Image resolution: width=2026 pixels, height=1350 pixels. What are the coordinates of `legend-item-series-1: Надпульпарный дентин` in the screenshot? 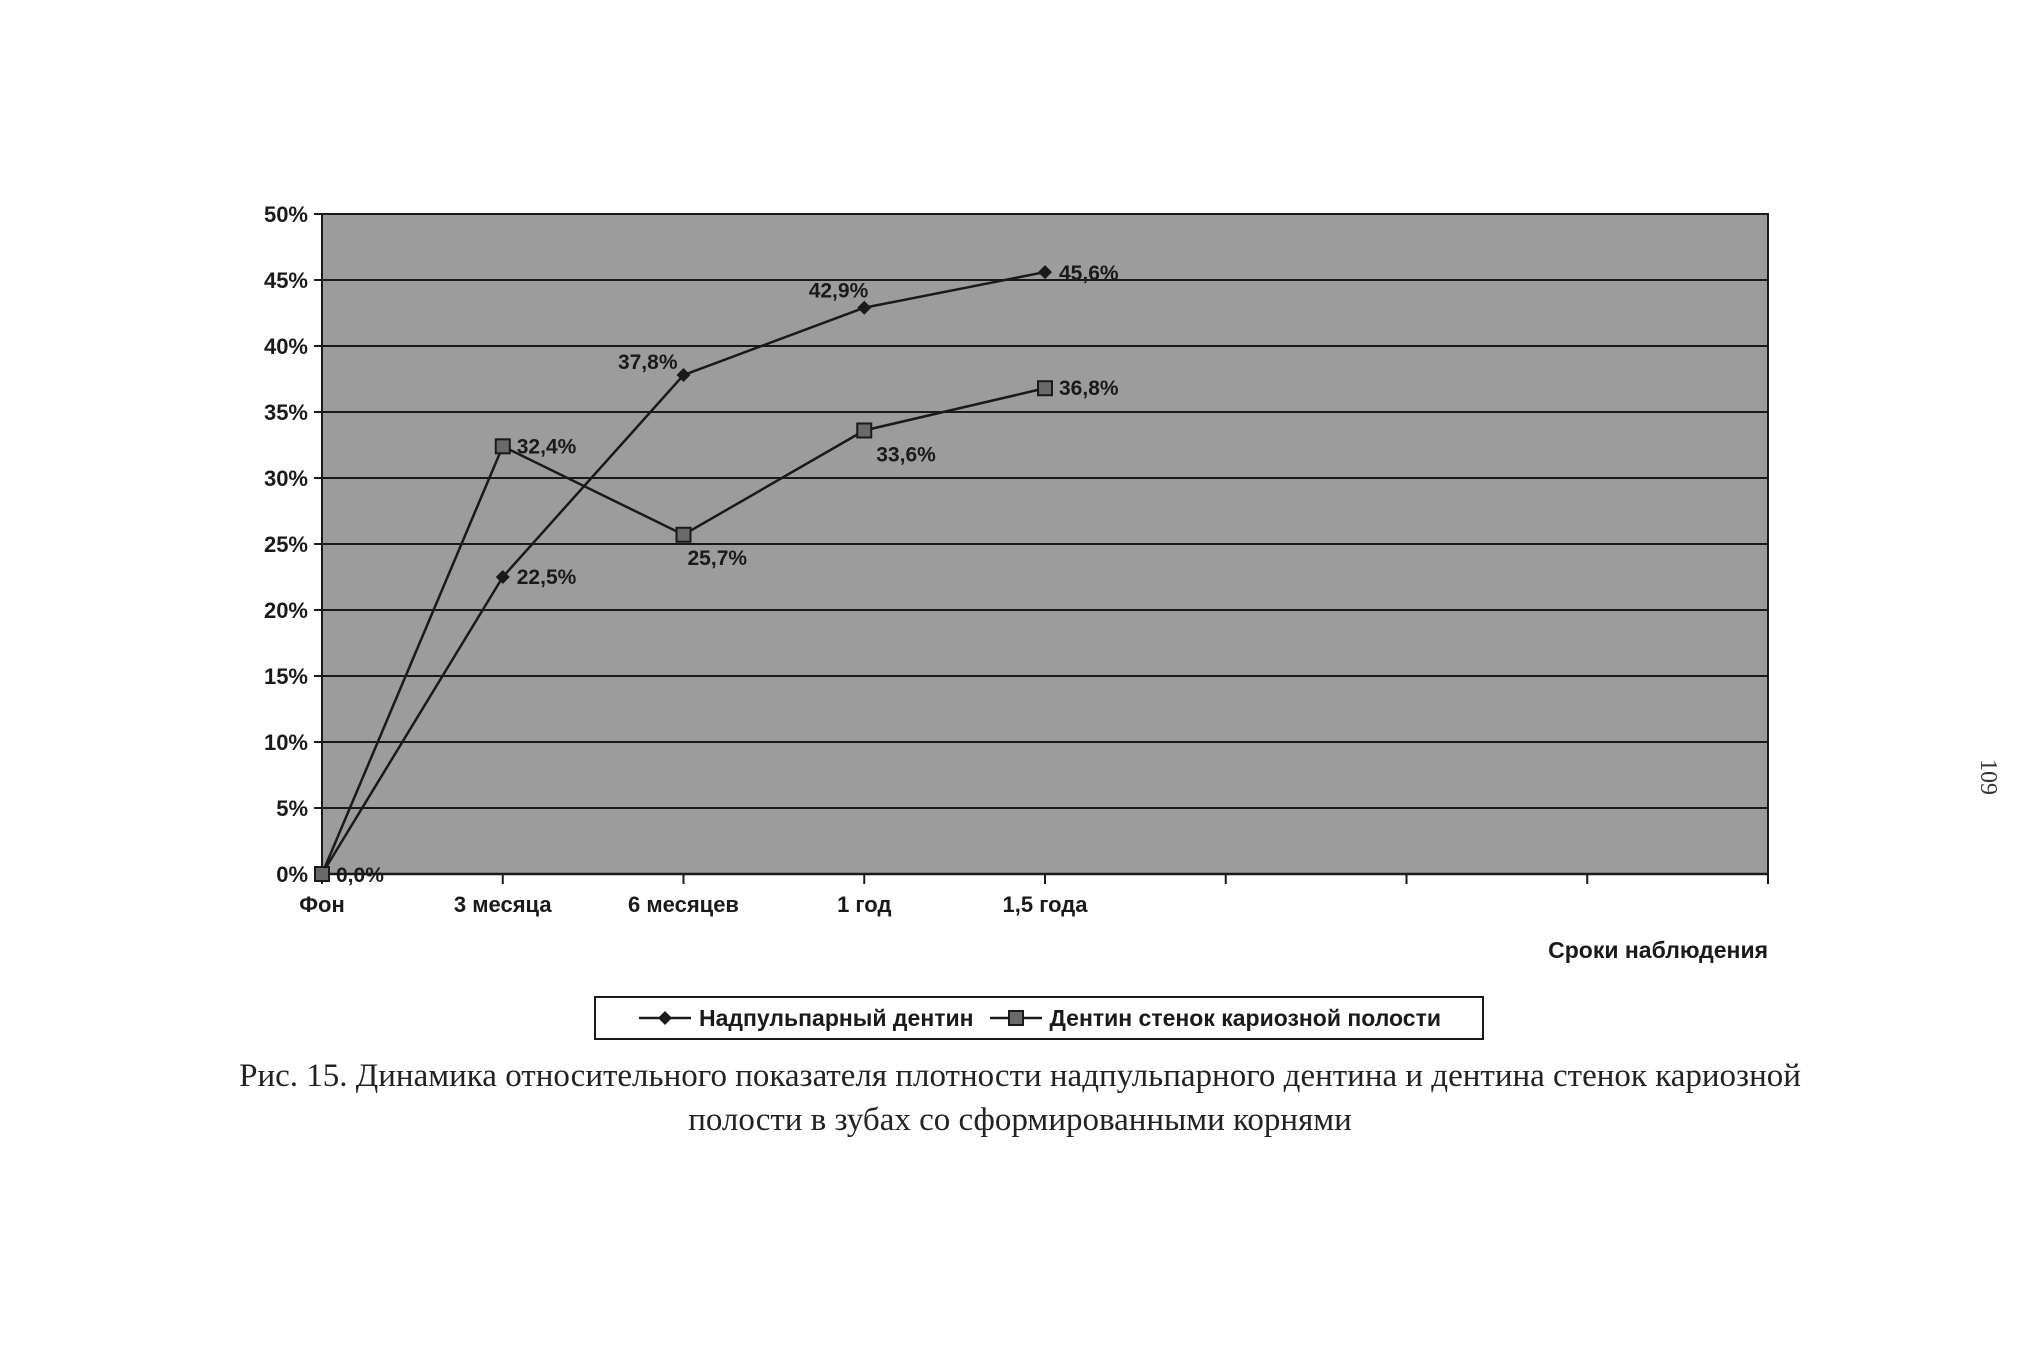 It's located at (805, 1018).